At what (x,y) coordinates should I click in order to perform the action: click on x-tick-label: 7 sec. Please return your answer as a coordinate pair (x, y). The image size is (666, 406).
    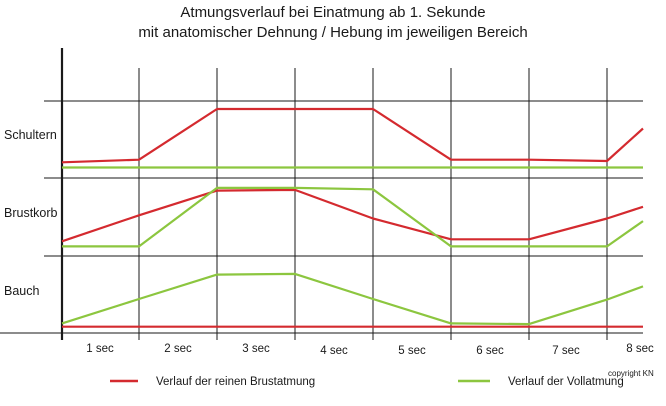
    Looking at the image, I should click on (566, 351).